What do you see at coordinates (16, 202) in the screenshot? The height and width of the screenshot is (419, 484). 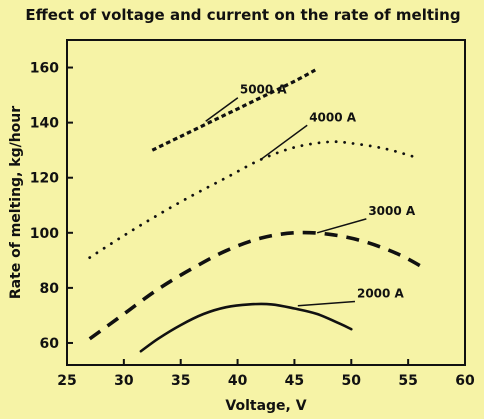 I see `y-axis-label: Rate of melting, kg/hour` at bounding box center [16, 202].